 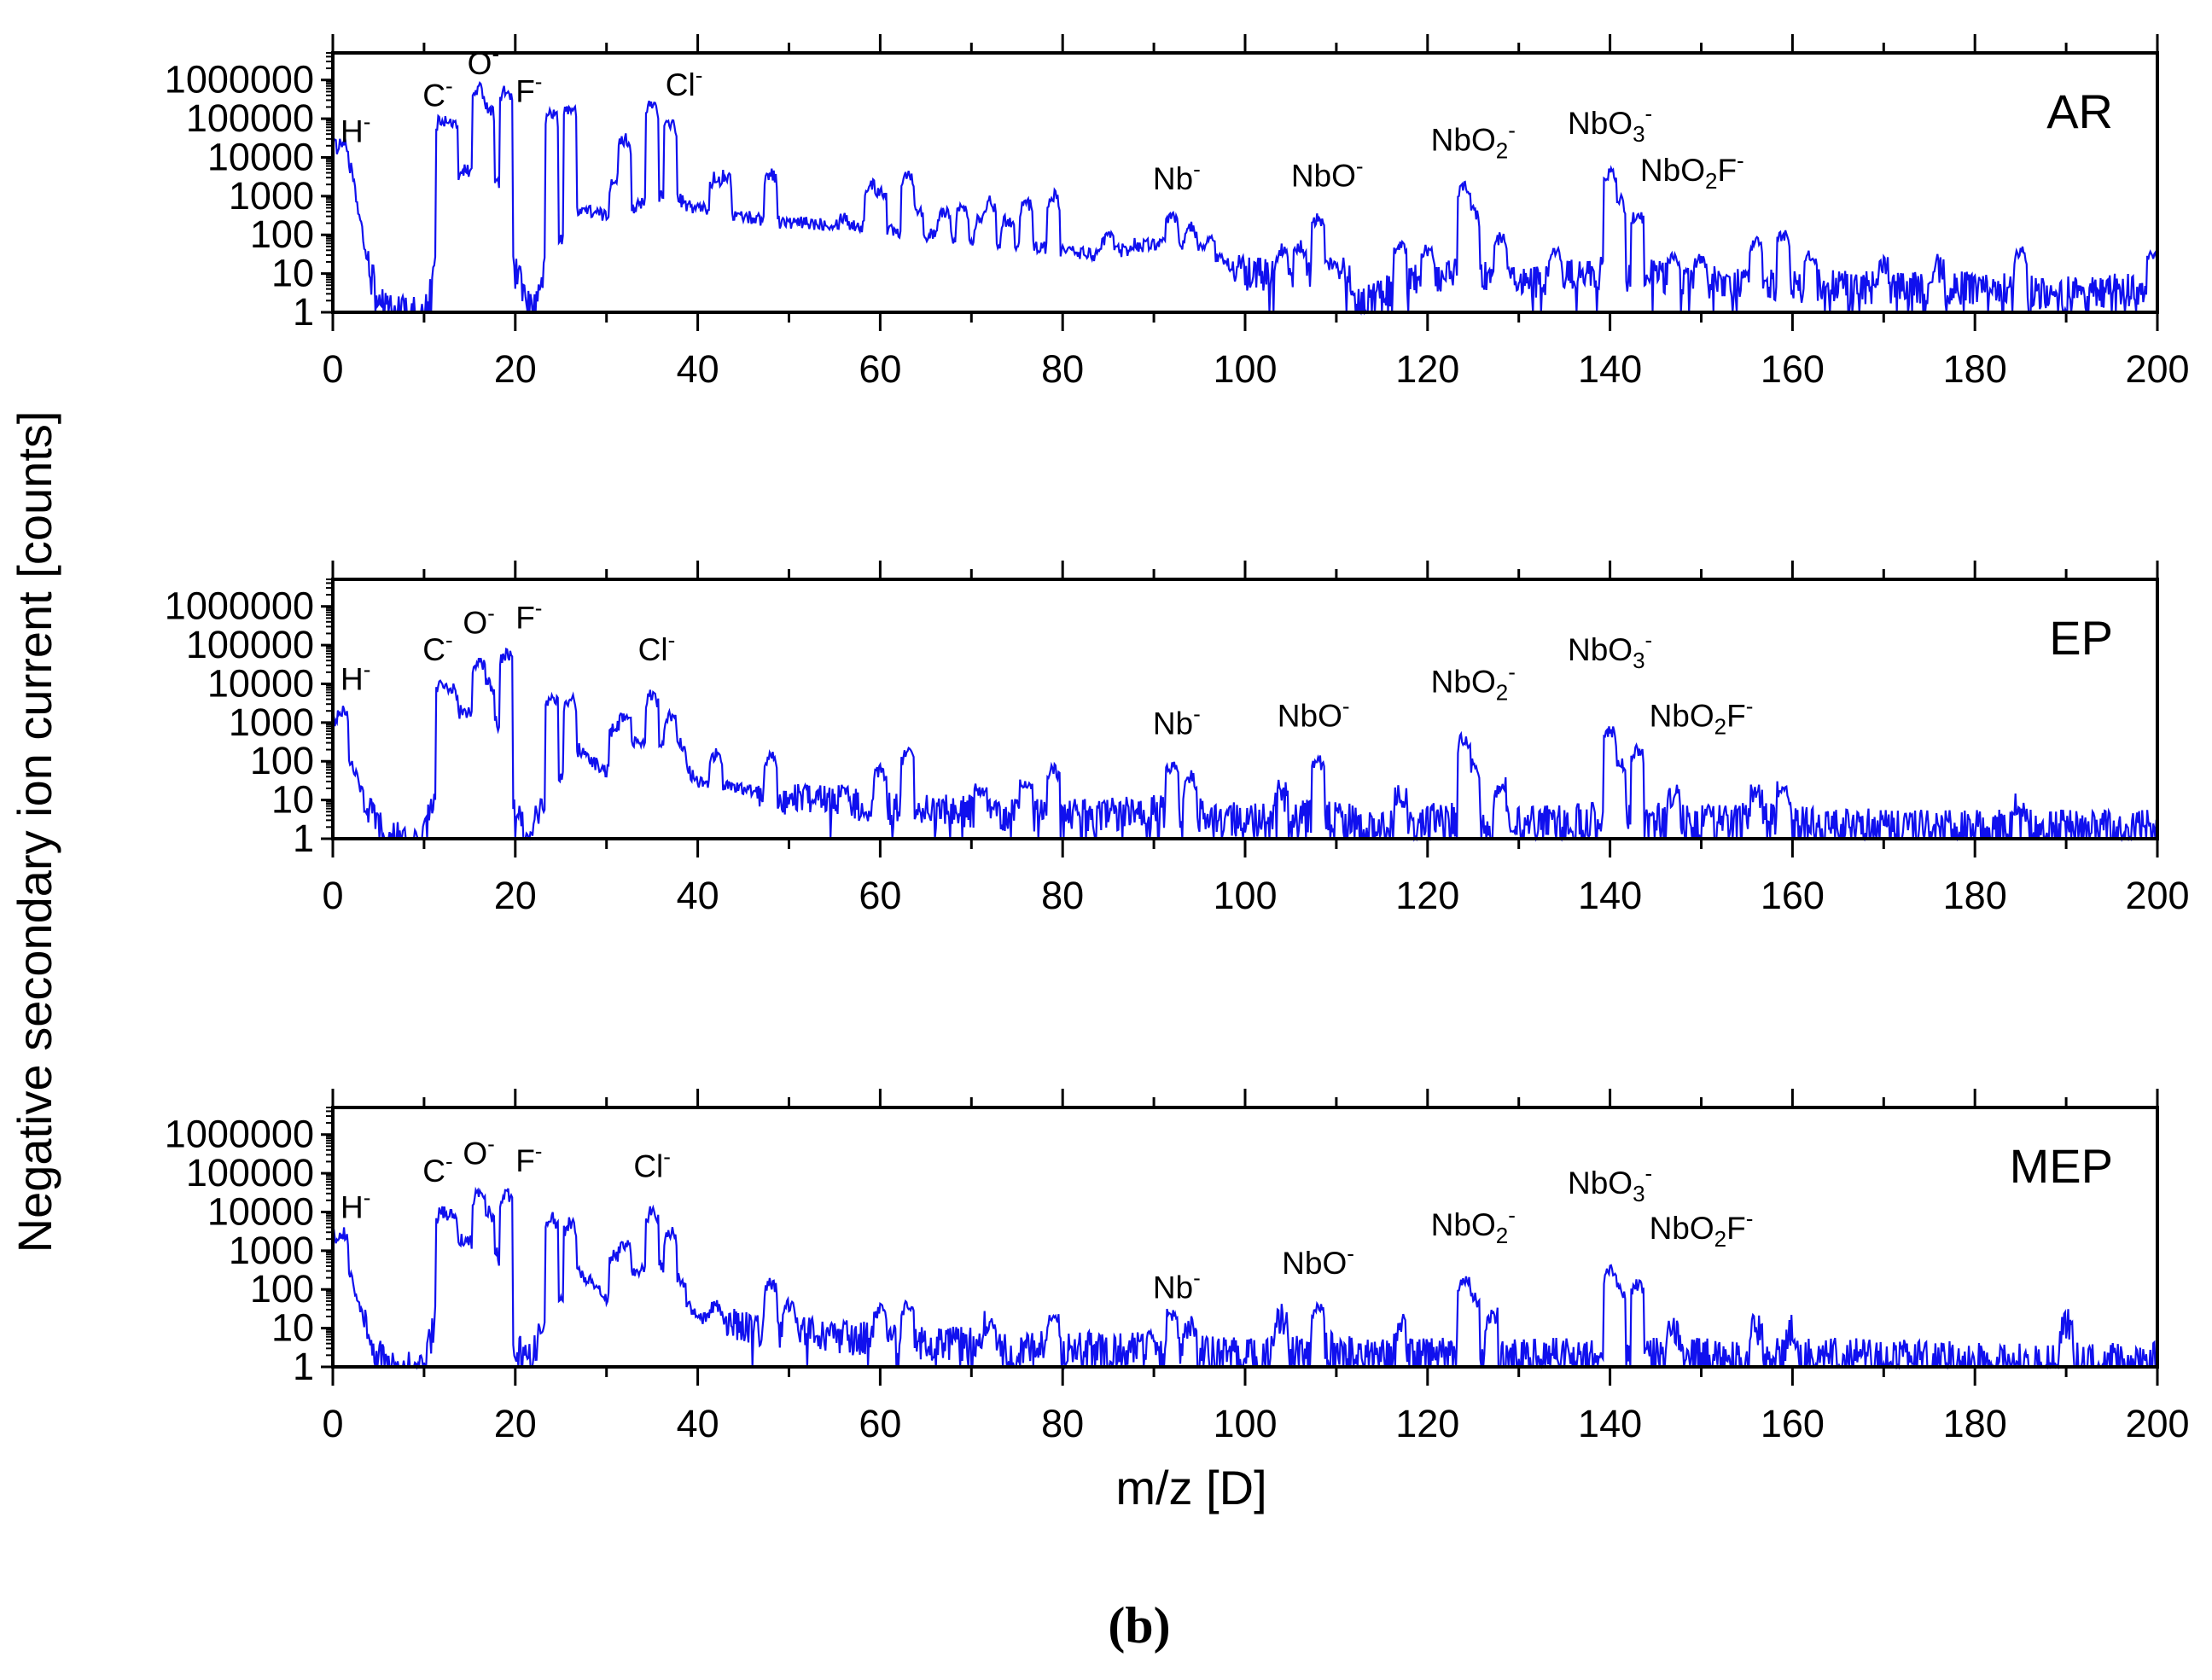 What do you see at coordinates (2081, 638) in the screenshot?
I see `panel-label: EP` at bounding box center [2081, 638].